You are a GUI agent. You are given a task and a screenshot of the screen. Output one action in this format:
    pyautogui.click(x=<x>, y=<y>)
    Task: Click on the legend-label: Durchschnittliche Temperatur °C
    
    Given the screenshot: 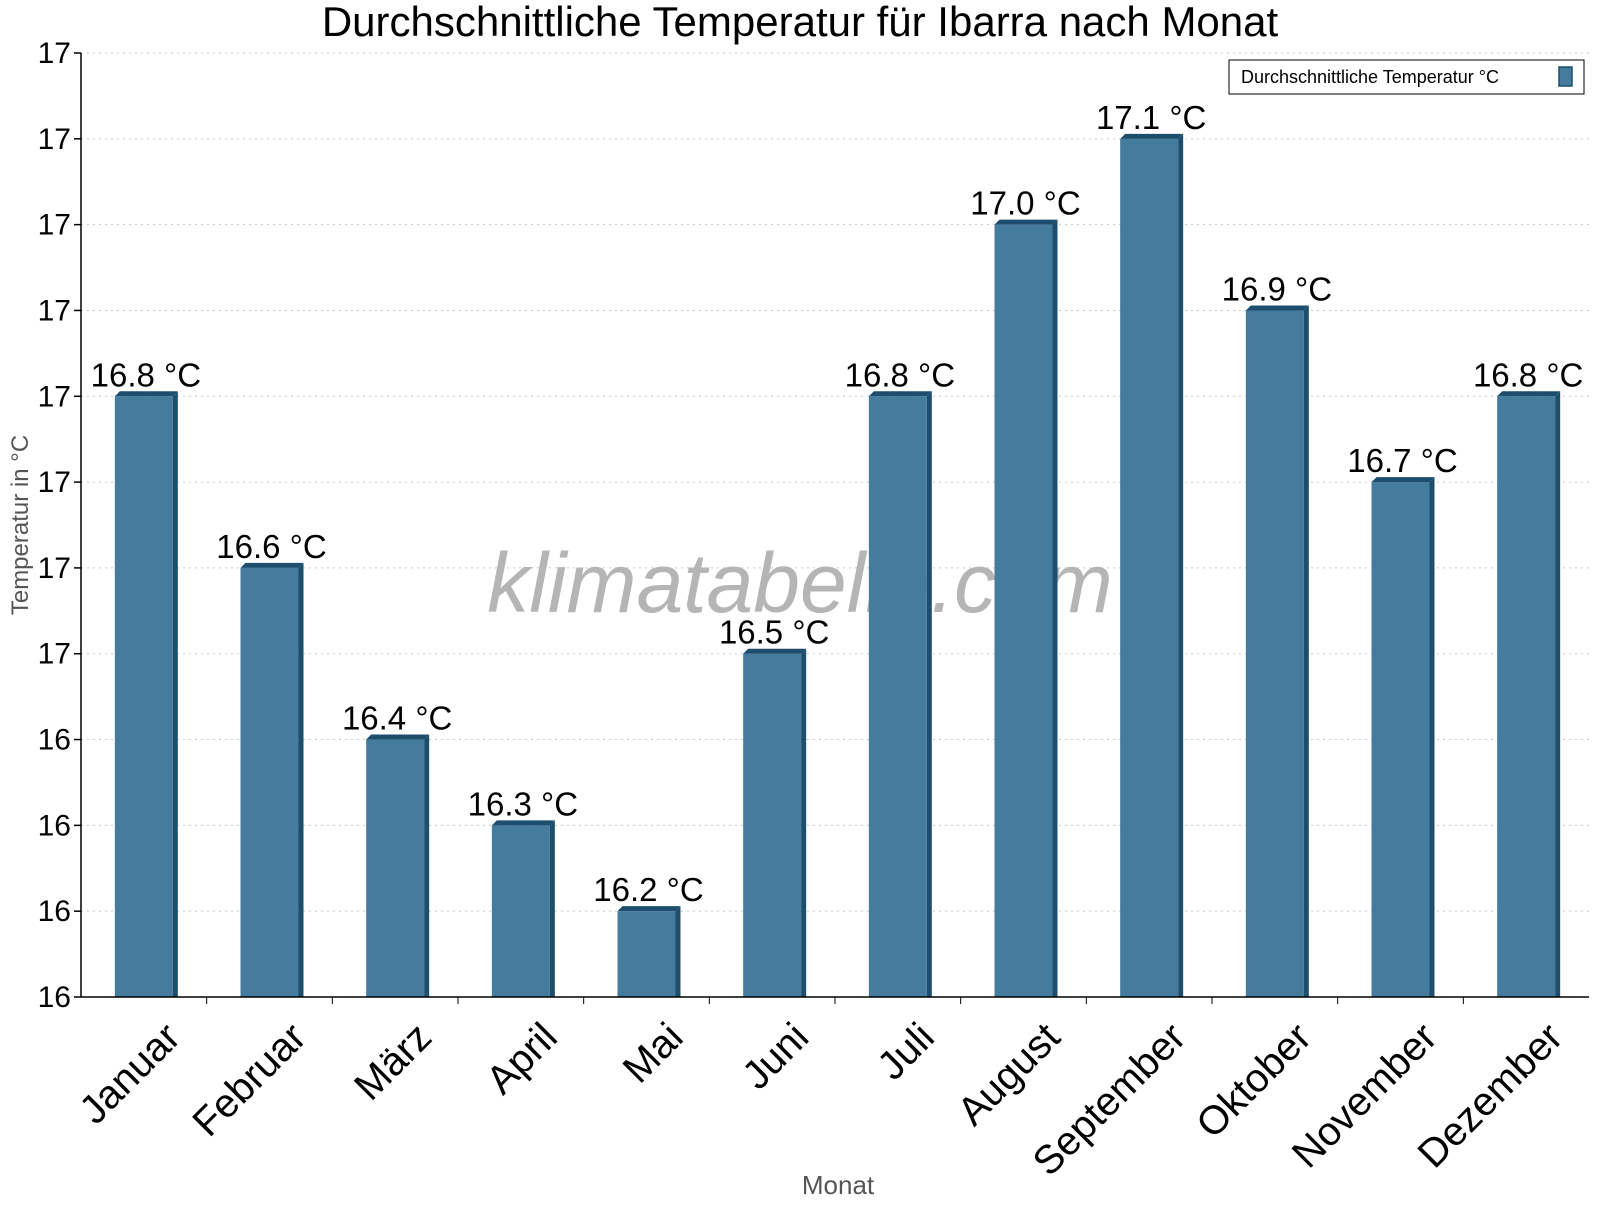 What is the action you would take?
    pyautogui.click(x=1370, y=77)
    